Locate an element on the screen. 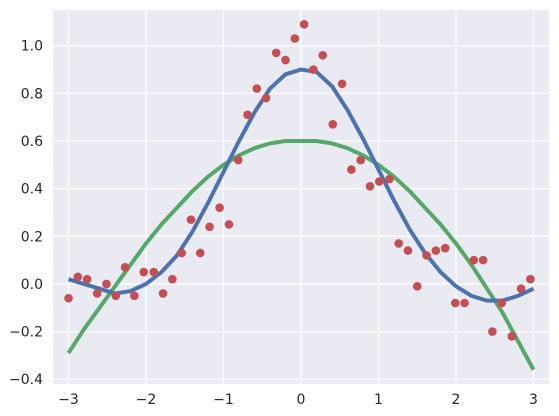  y-tick-label: 0.2 is located at coordinates (32, 237).